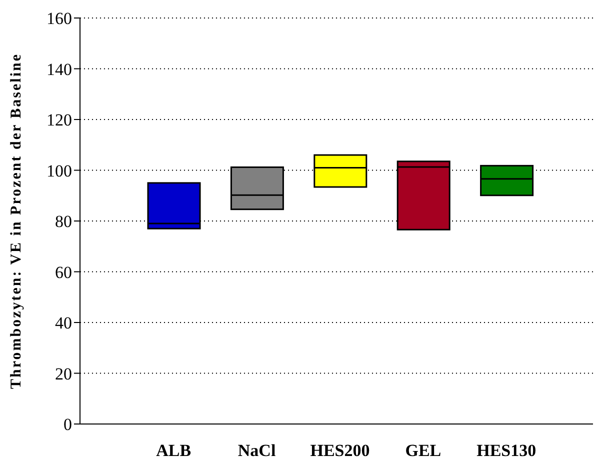  What do you see at coordinates (16, 221) in the screenshot?
I see `y-axis-title: Thrombozyten: VE in Prozent der Baseline` at bounding box center [16, 221].